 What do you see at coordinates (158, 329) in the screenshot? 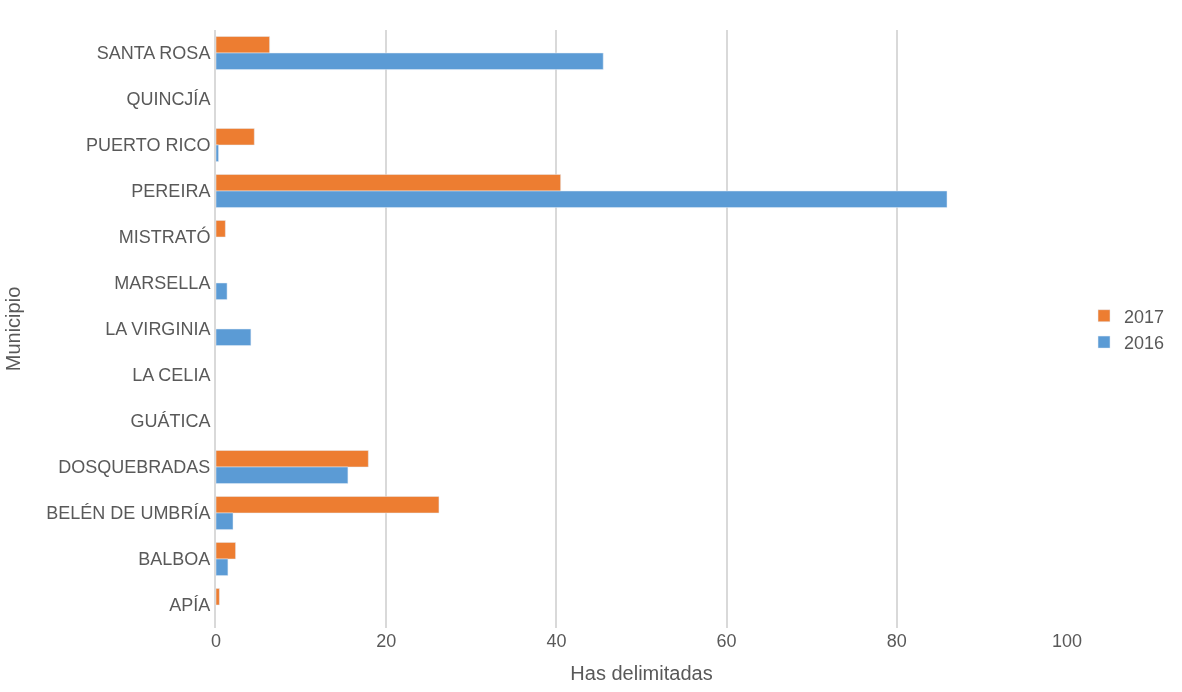
I see `y-tick-label: LA VIRGINIA` at bounding box center [158, 329].